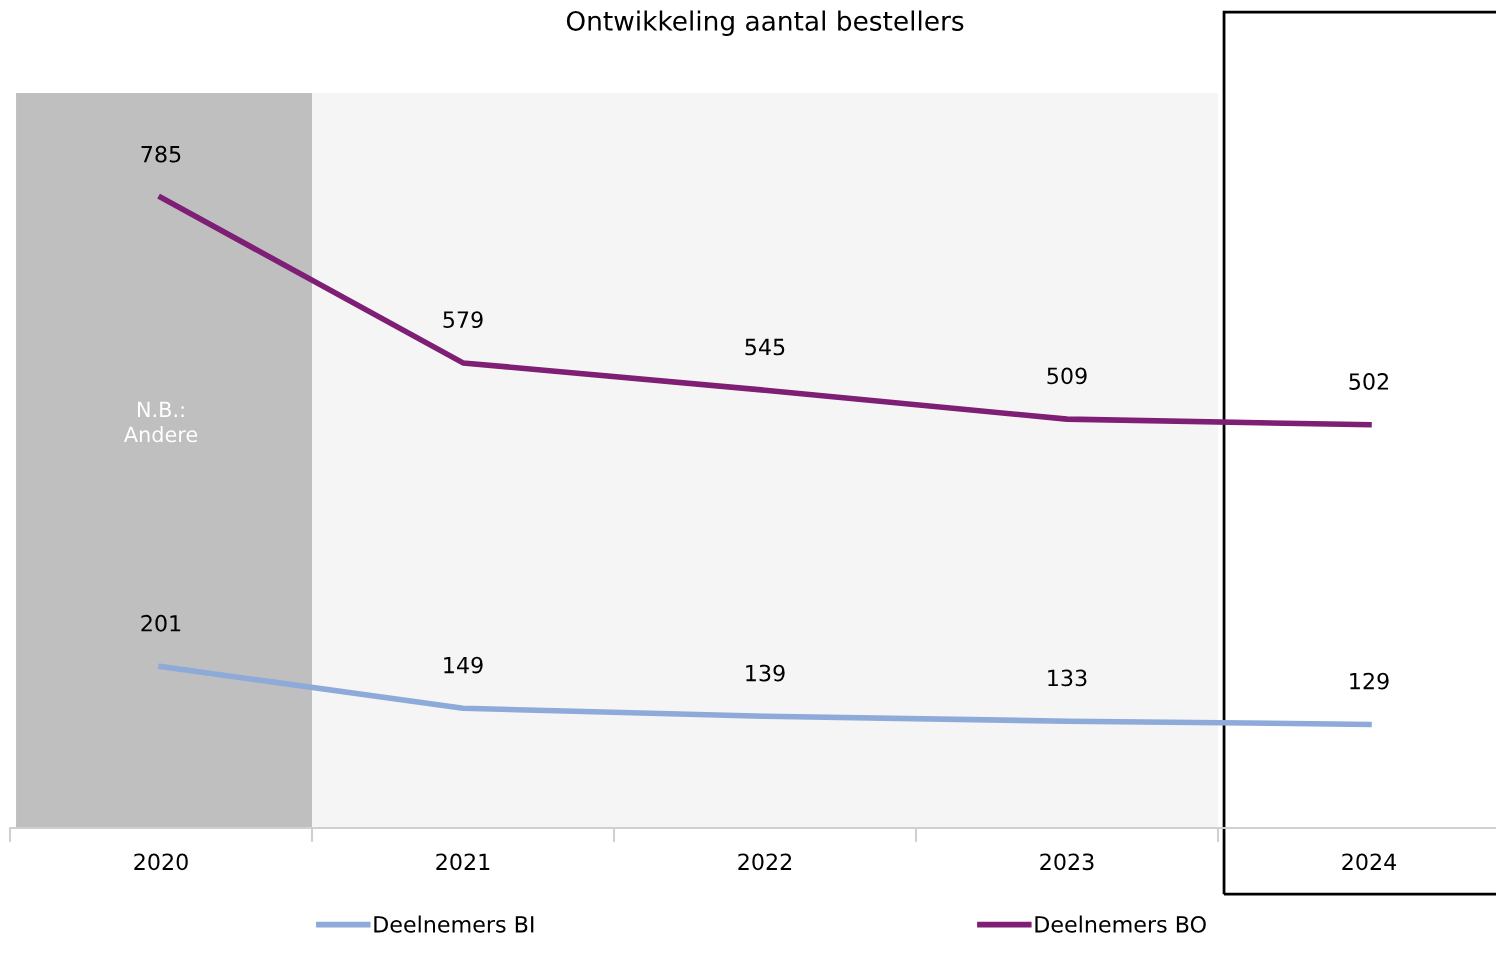 The image size is (1496, 957). Describe the element at coordinates (765, 23) in the screenshot. I see `chart-title: Ontwikkeling aantal bestellers` at that location.